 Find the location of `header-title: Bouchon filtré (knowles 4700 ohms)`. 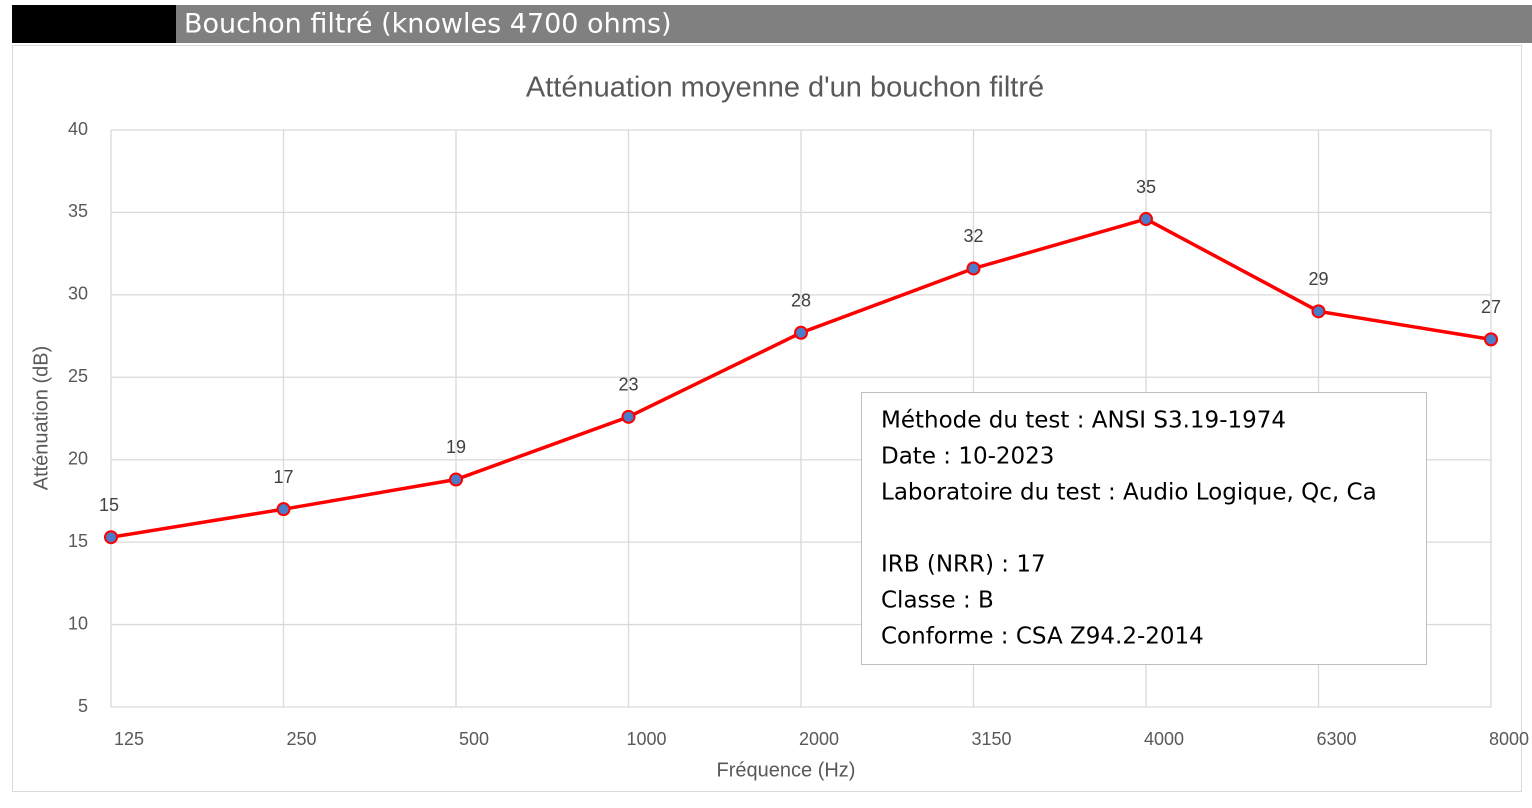

header-title: Bouchon filtré (knowles 4700 ohms) is located at coordinates (428, 24).